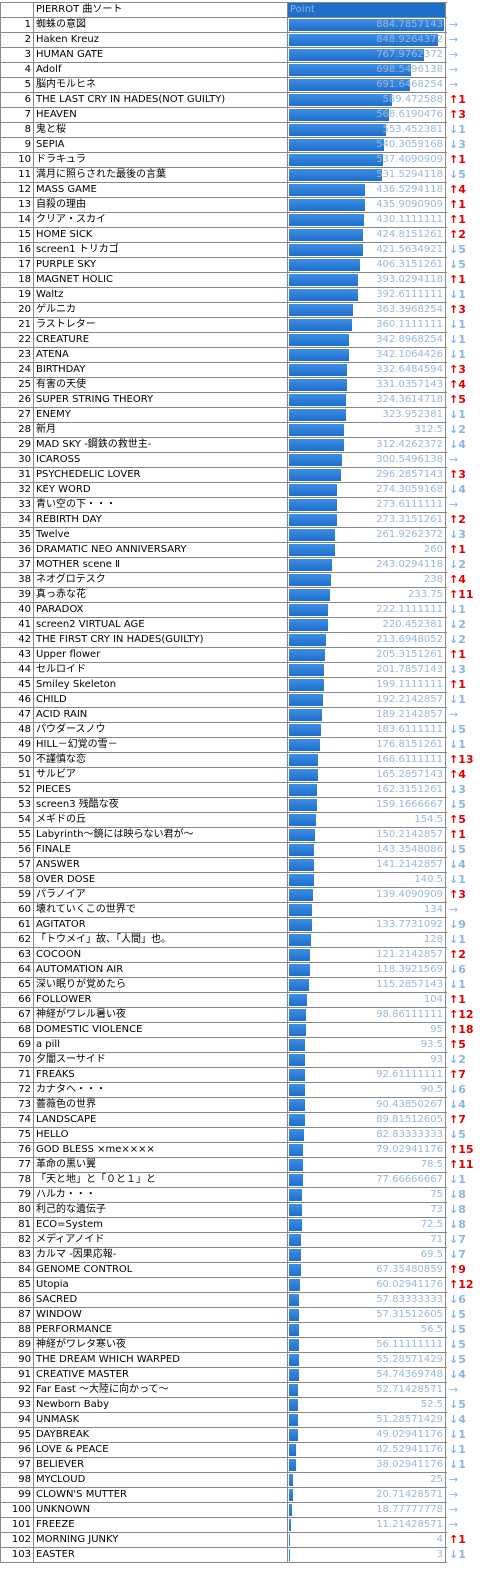 The width and height of the screenshot is (480, 1570). What do you see at coordinates (367, 505) in the screenshot?
I see `point-cell: 273.6111111` at bounding box center [367, 505].